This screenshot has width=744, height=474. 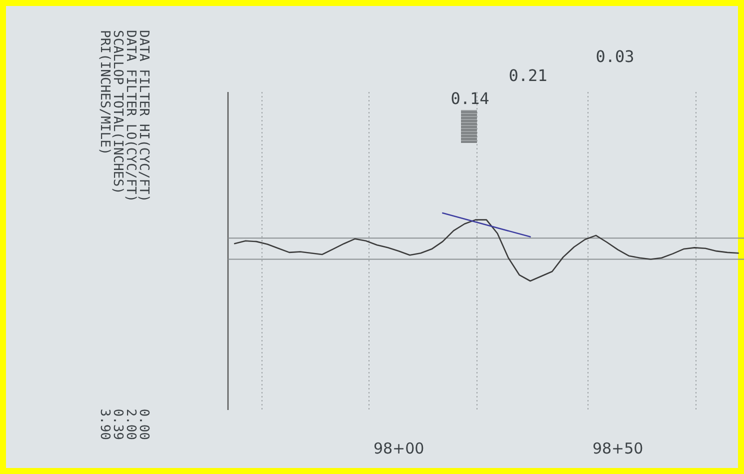 What do you see at coordinates (143, 424) in the screenshot?
I see `text: 0.00` at bounding box center [143, 424].